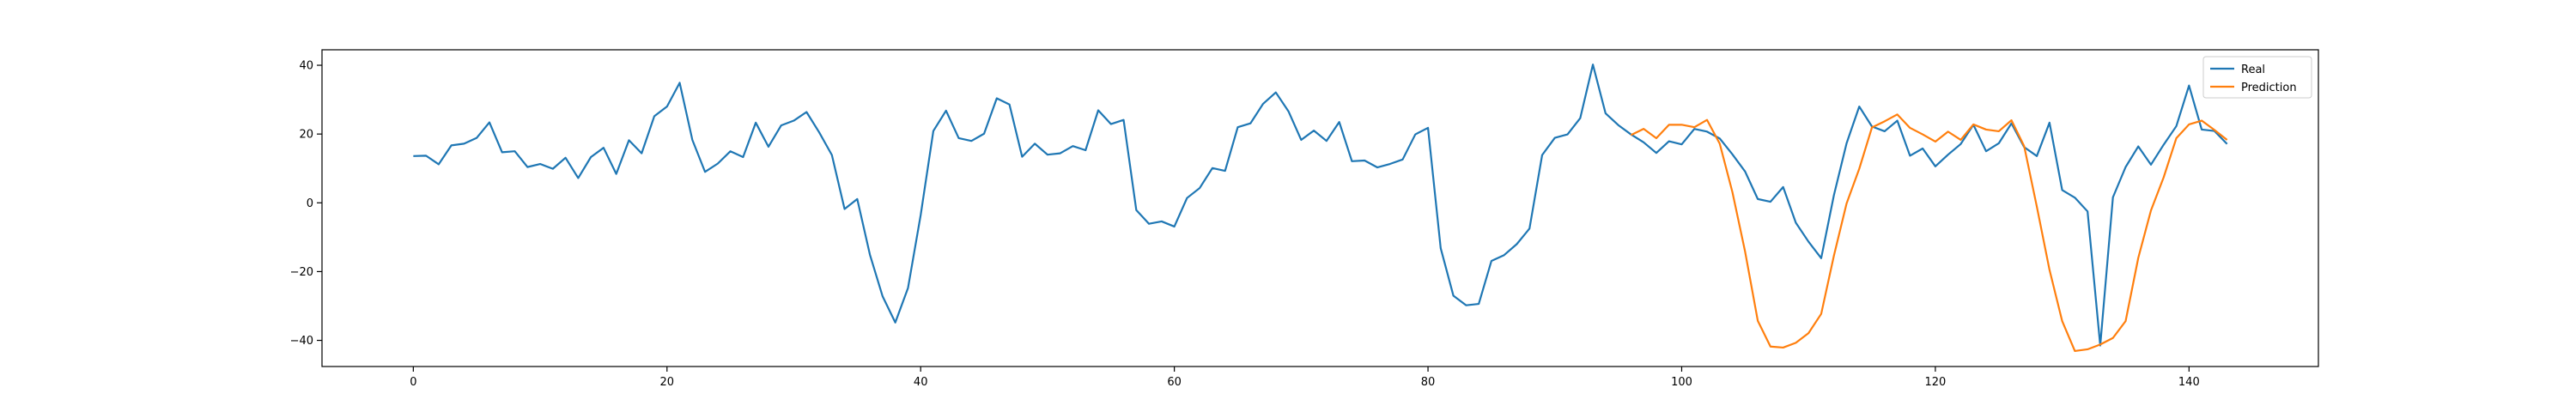 This screenshot has width=2576, height=412. I want to click on legend: Real Prediction, so click(2257, 77).